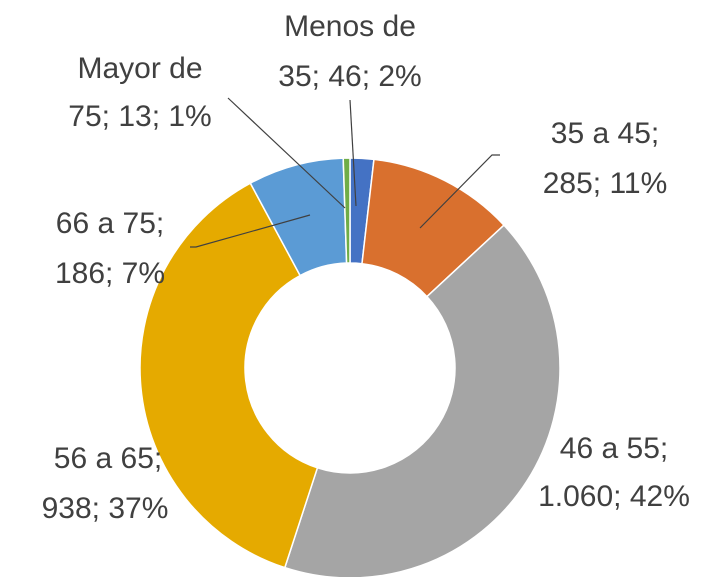 The width and height of the screenshot is (717, 577). I want to click on data-label: 56 a 65;, so click(108, 458).